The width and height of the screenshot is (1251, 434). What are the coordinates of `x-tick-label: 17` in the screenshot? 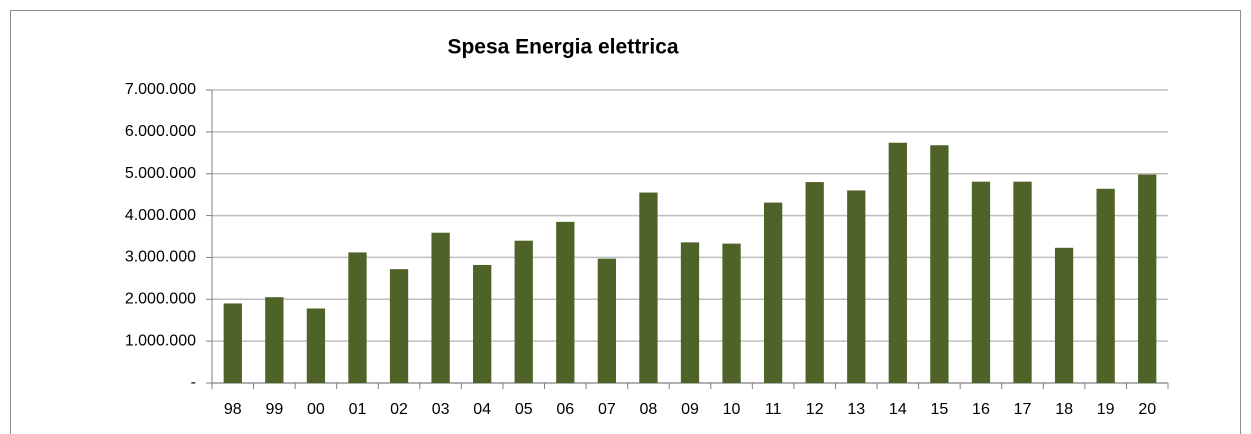 It's located at (1023, 409).